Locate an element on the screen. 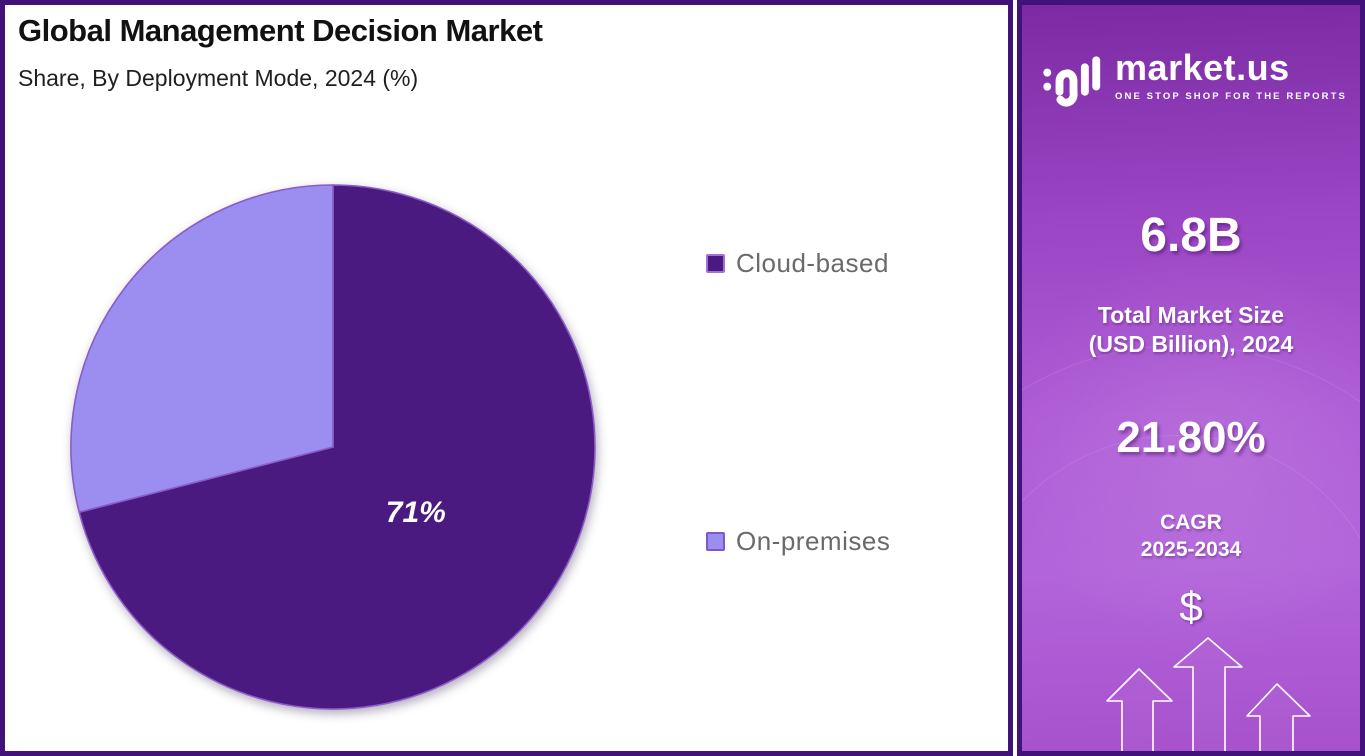 The width and height of the screenshot is (1365, 756). total-market-size-value: 6.8B is located at coordinates (1191, 235).